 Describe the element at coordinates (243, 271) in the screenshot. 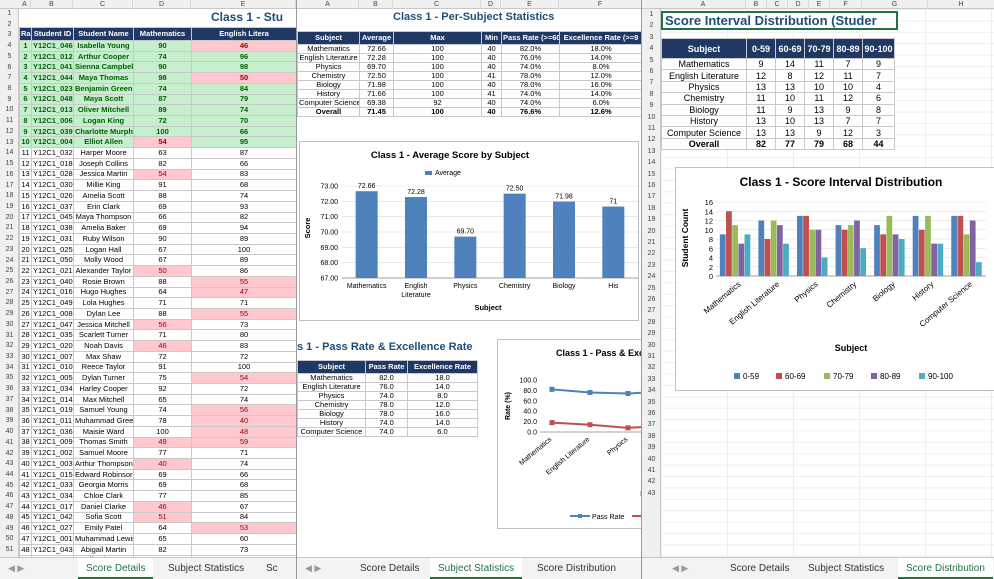

I see `cell: 86` at that location.